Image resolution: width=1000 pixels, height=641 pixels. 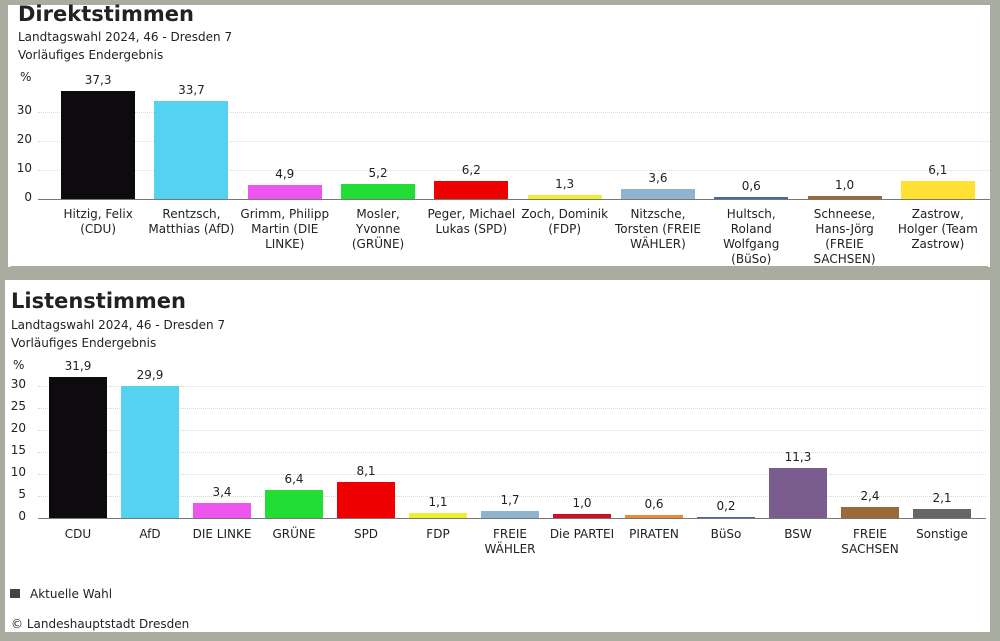 What do you see at coordinates (937, 229) in the screenshot?
I see `x-tick-label: Zastrow, Holger (Team Zastrow)` at bounding box center [937, 229].